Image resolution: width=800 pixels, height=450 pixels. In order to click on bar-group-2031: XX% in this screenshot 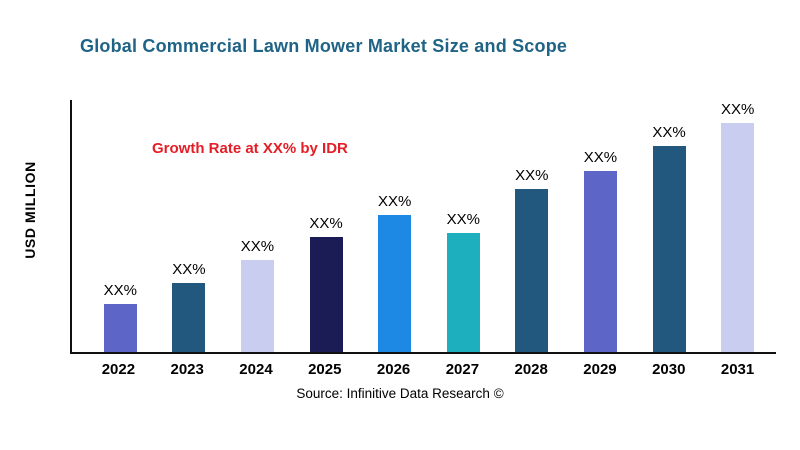, I will do `click(737, 226)`.